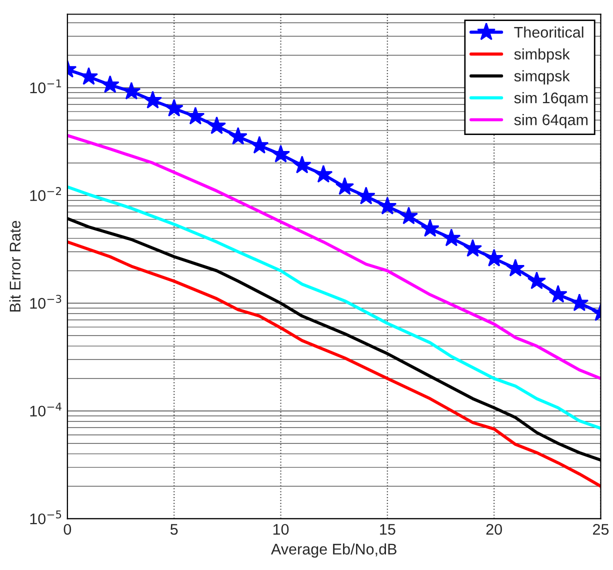  What do you see at coordinates (542, 55) in the screenshot?
I see `legend-label: simbpsk` at bounding box center [542, 55].